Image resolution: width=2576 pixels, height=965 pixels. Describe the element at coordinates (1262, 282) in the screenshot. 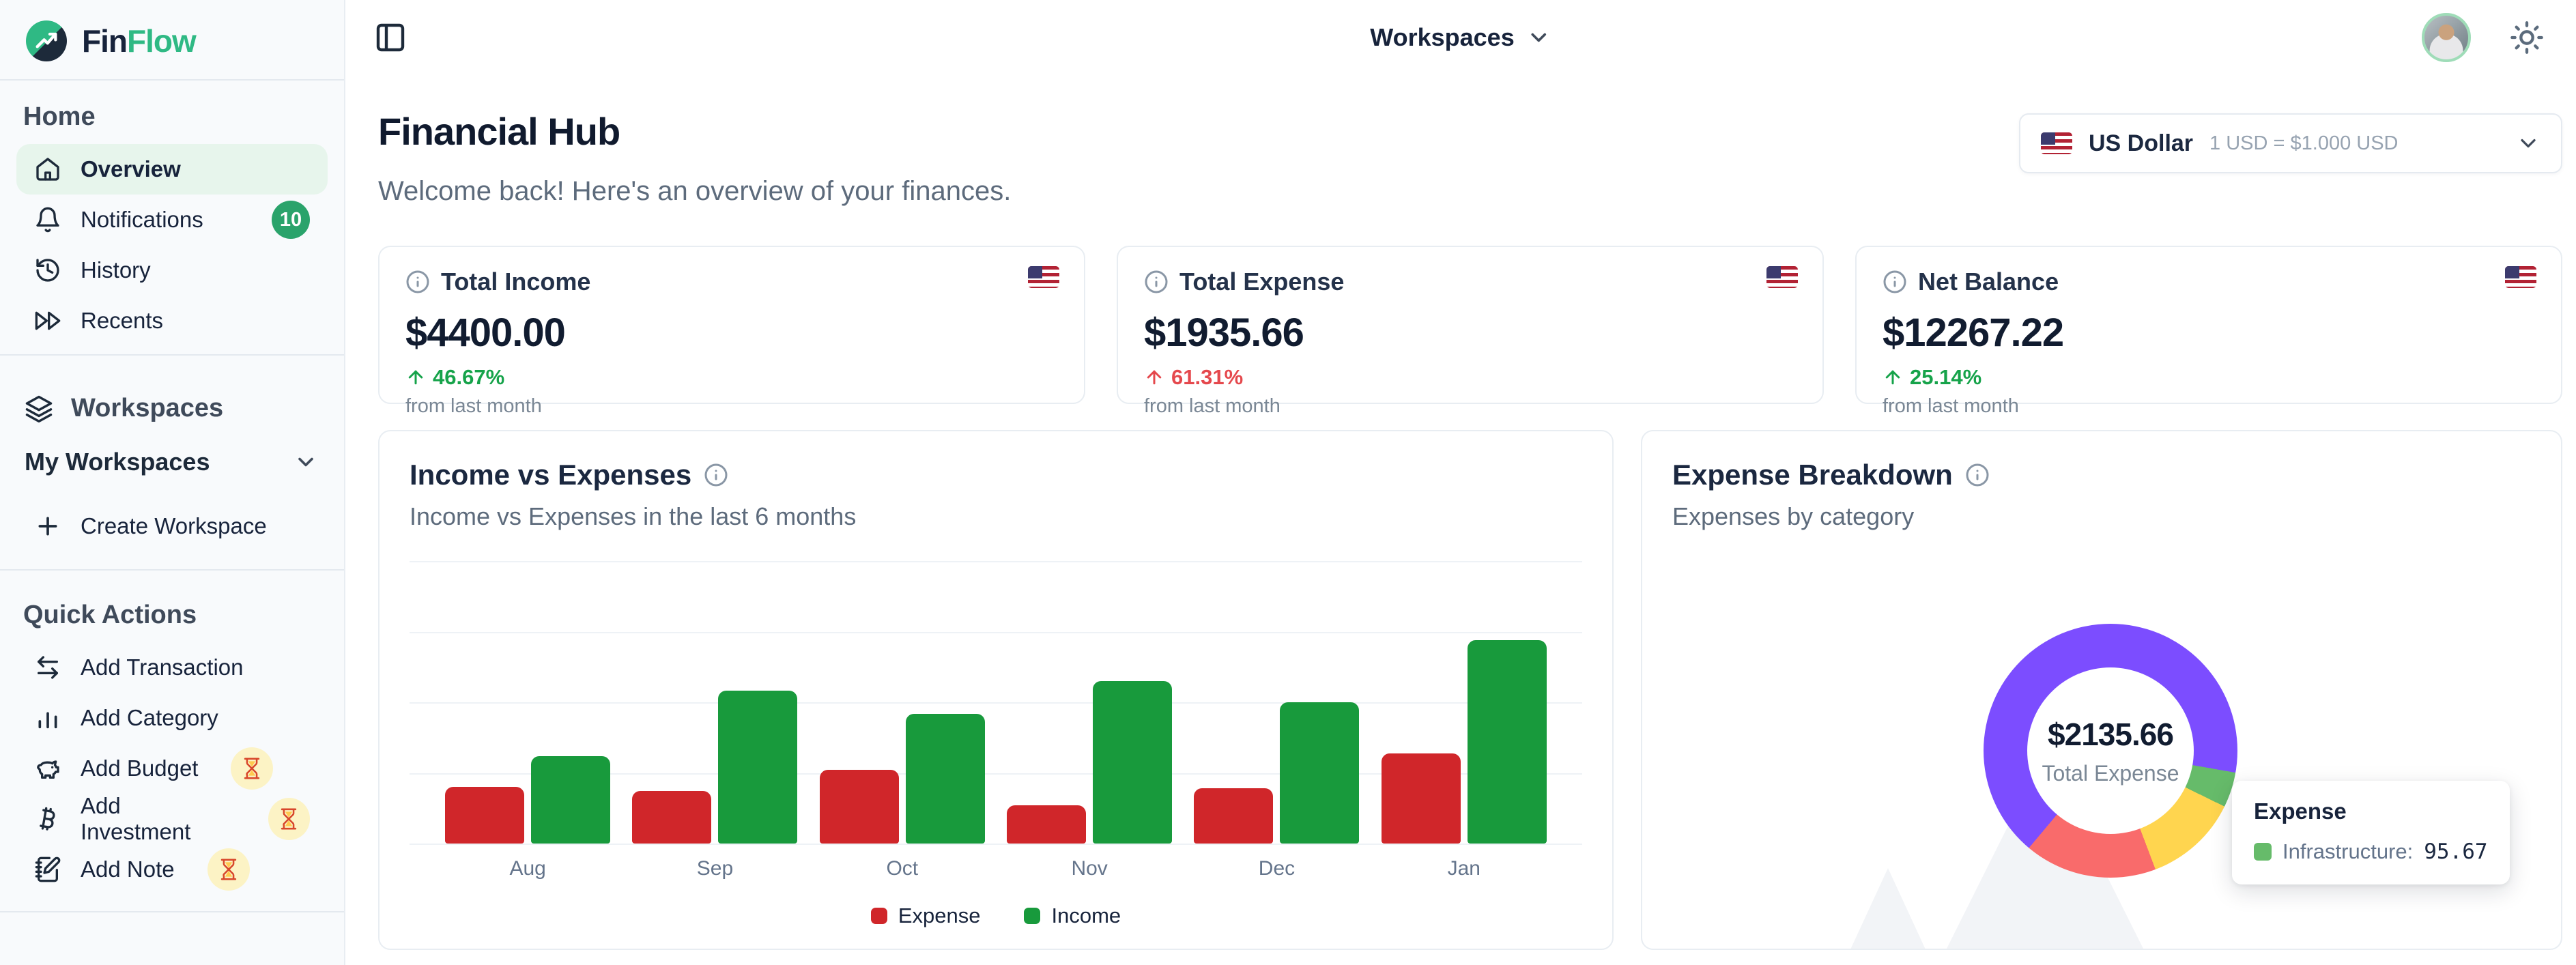

I see `stat-label: Total Expense` at that location.